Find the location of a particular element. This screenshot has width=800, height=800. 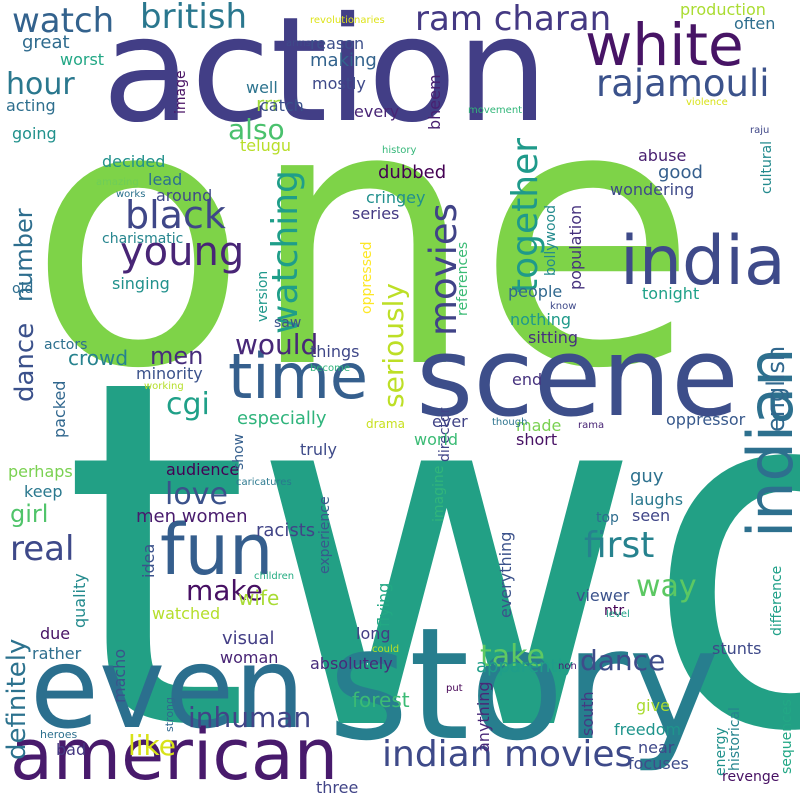

word-young: young is located at coordinates (182, 252).